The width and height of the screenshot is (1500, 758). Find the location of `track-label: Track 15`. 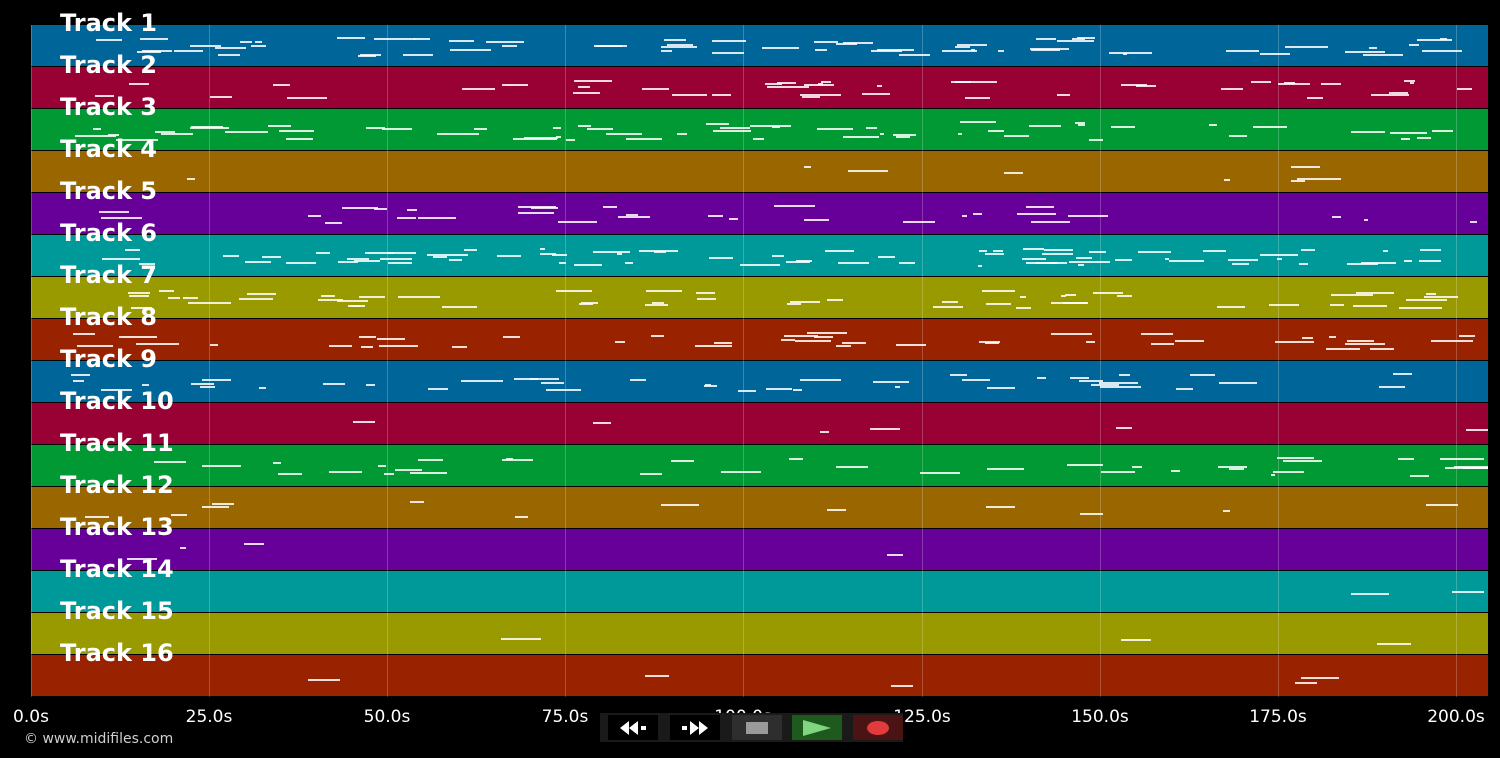

track-label: Track 15 is located at coordinates (117, 611).